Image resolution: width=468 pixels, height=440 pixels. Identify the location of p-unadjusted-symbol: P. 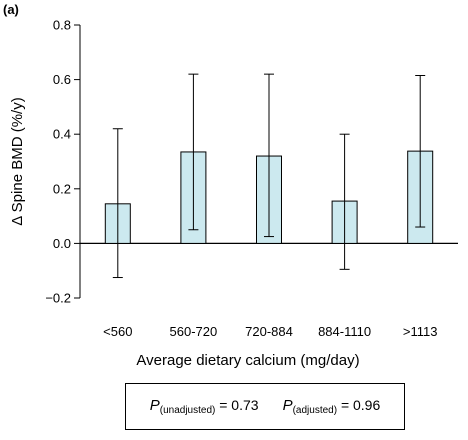
(154, 405).